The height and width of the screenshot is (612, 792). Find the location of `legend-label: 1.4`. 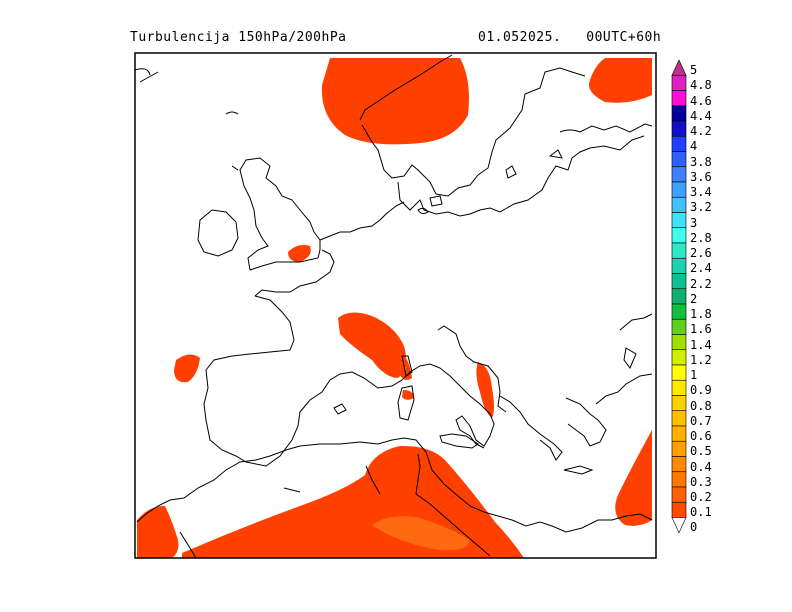

legend-label: 1.4 is located at coordinates (701, 344).